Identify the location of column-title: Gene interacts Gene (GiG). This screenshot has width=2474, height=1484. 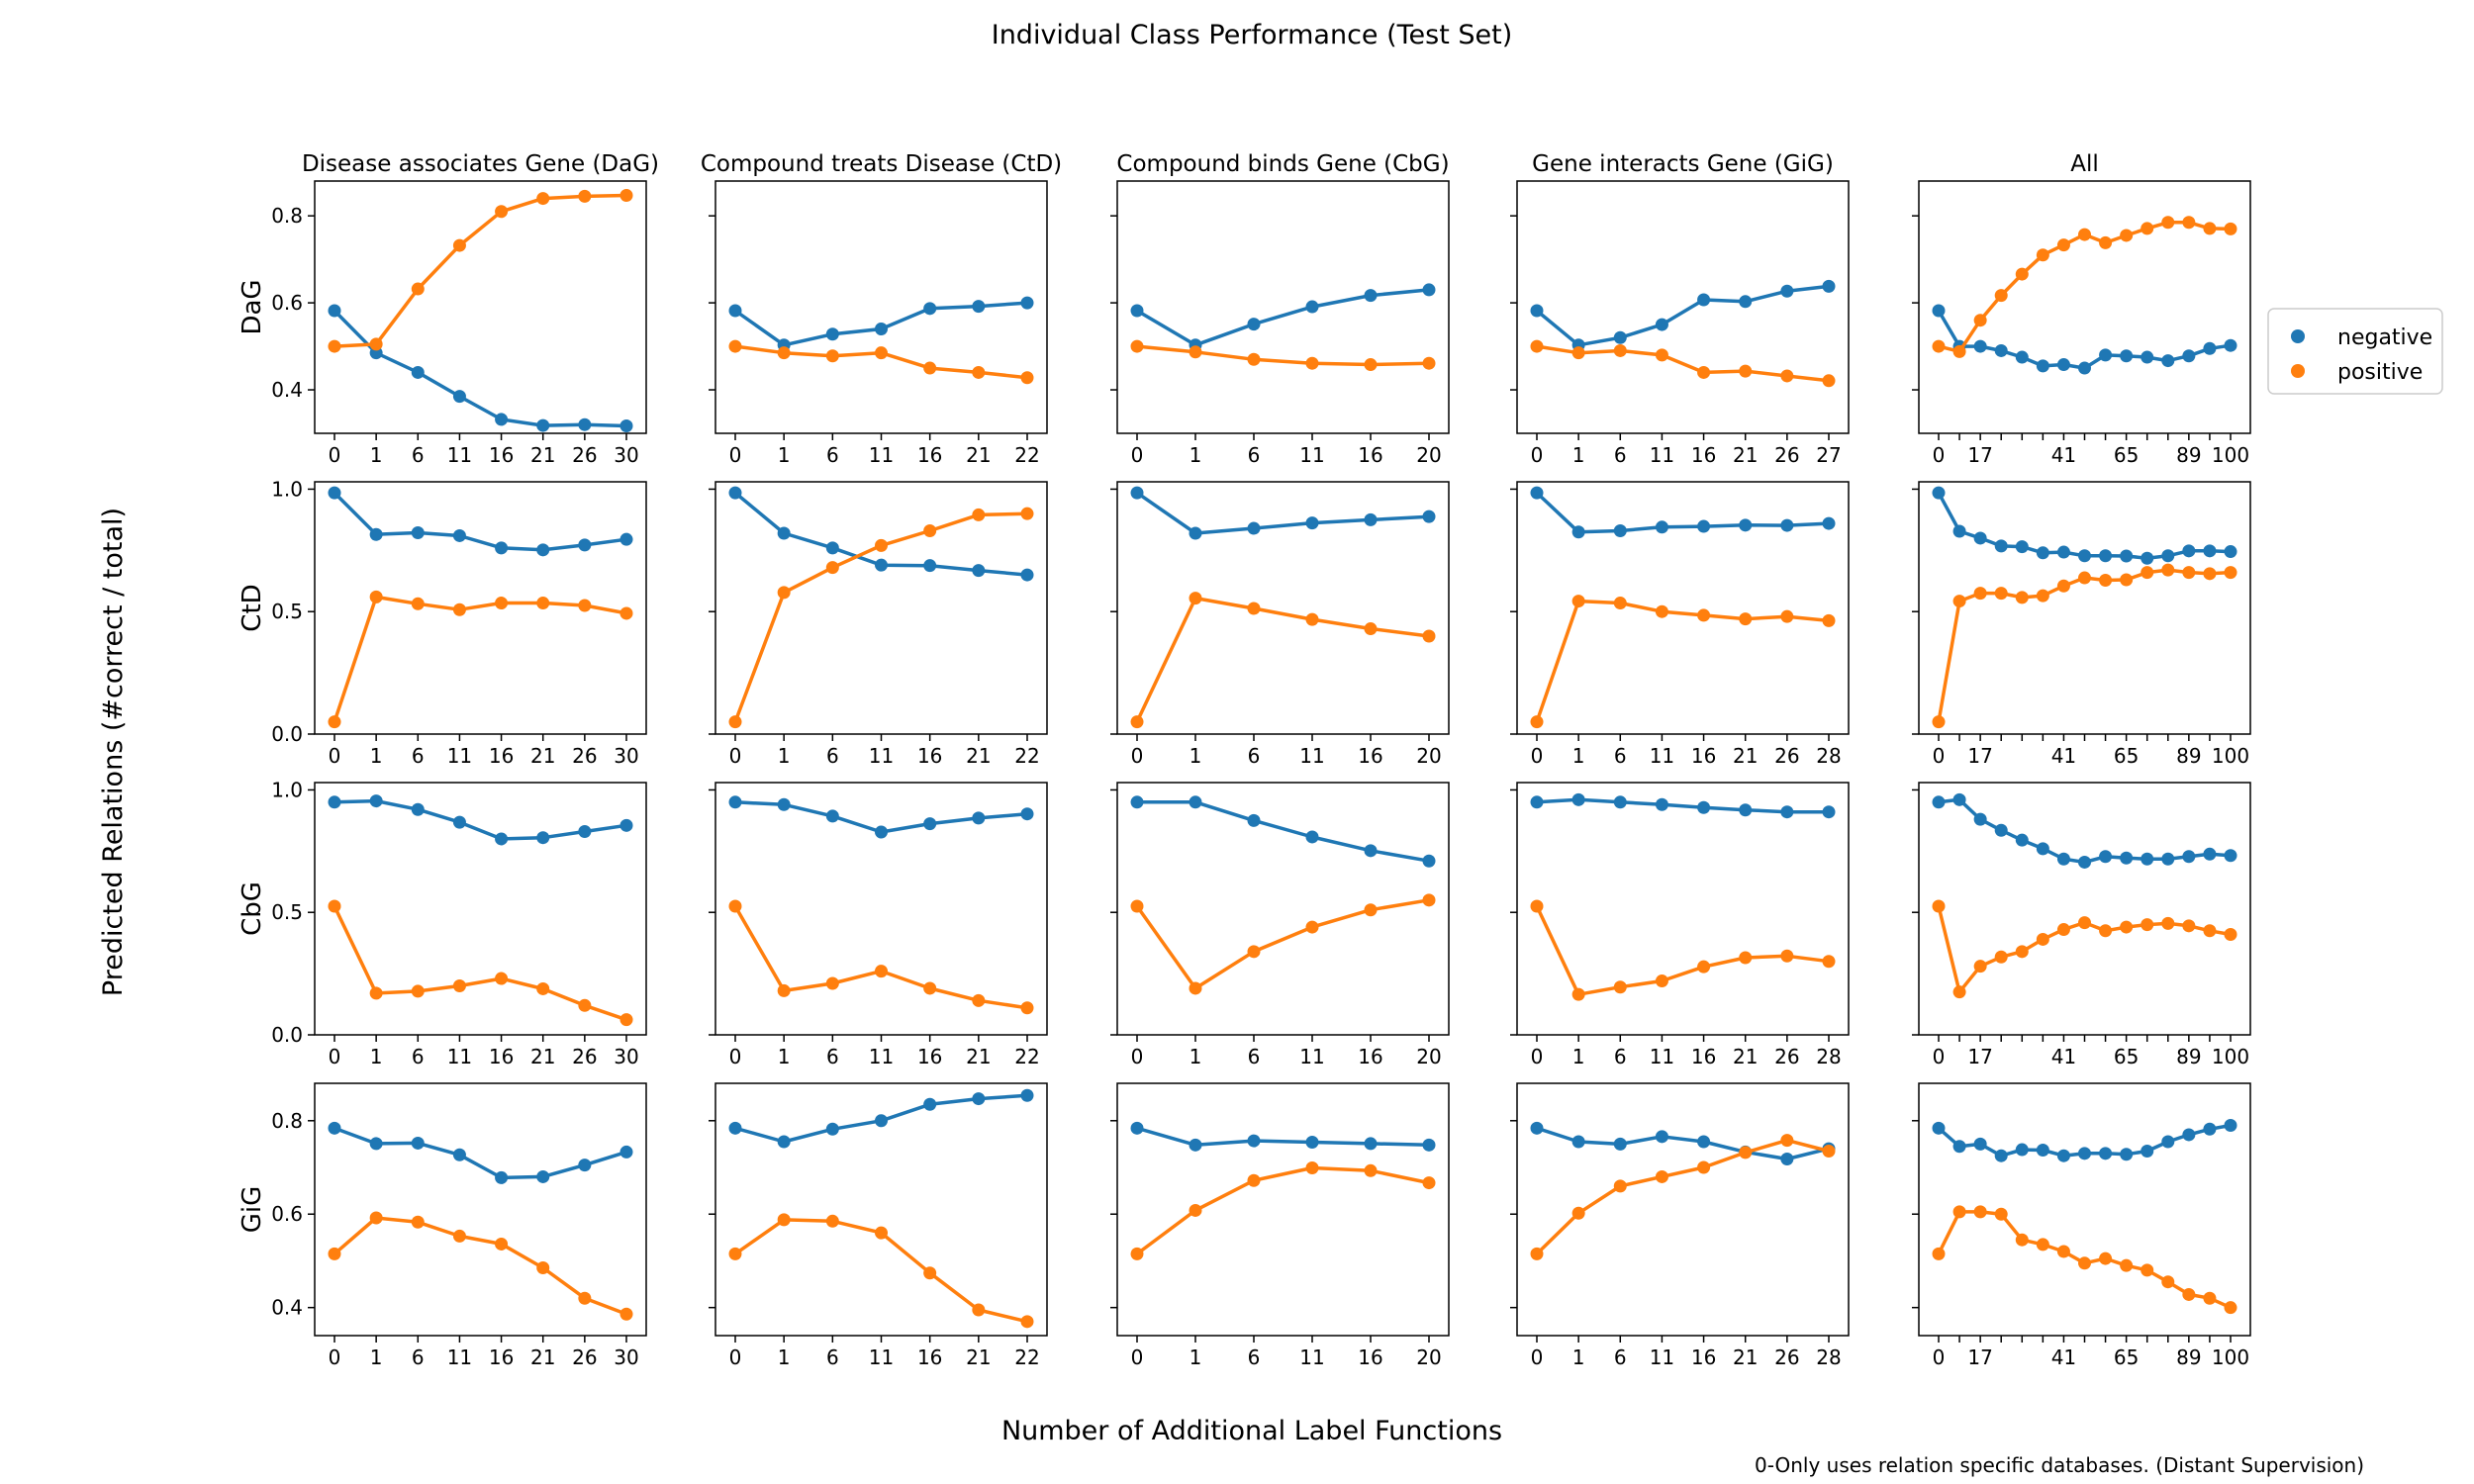
(1683, 164).